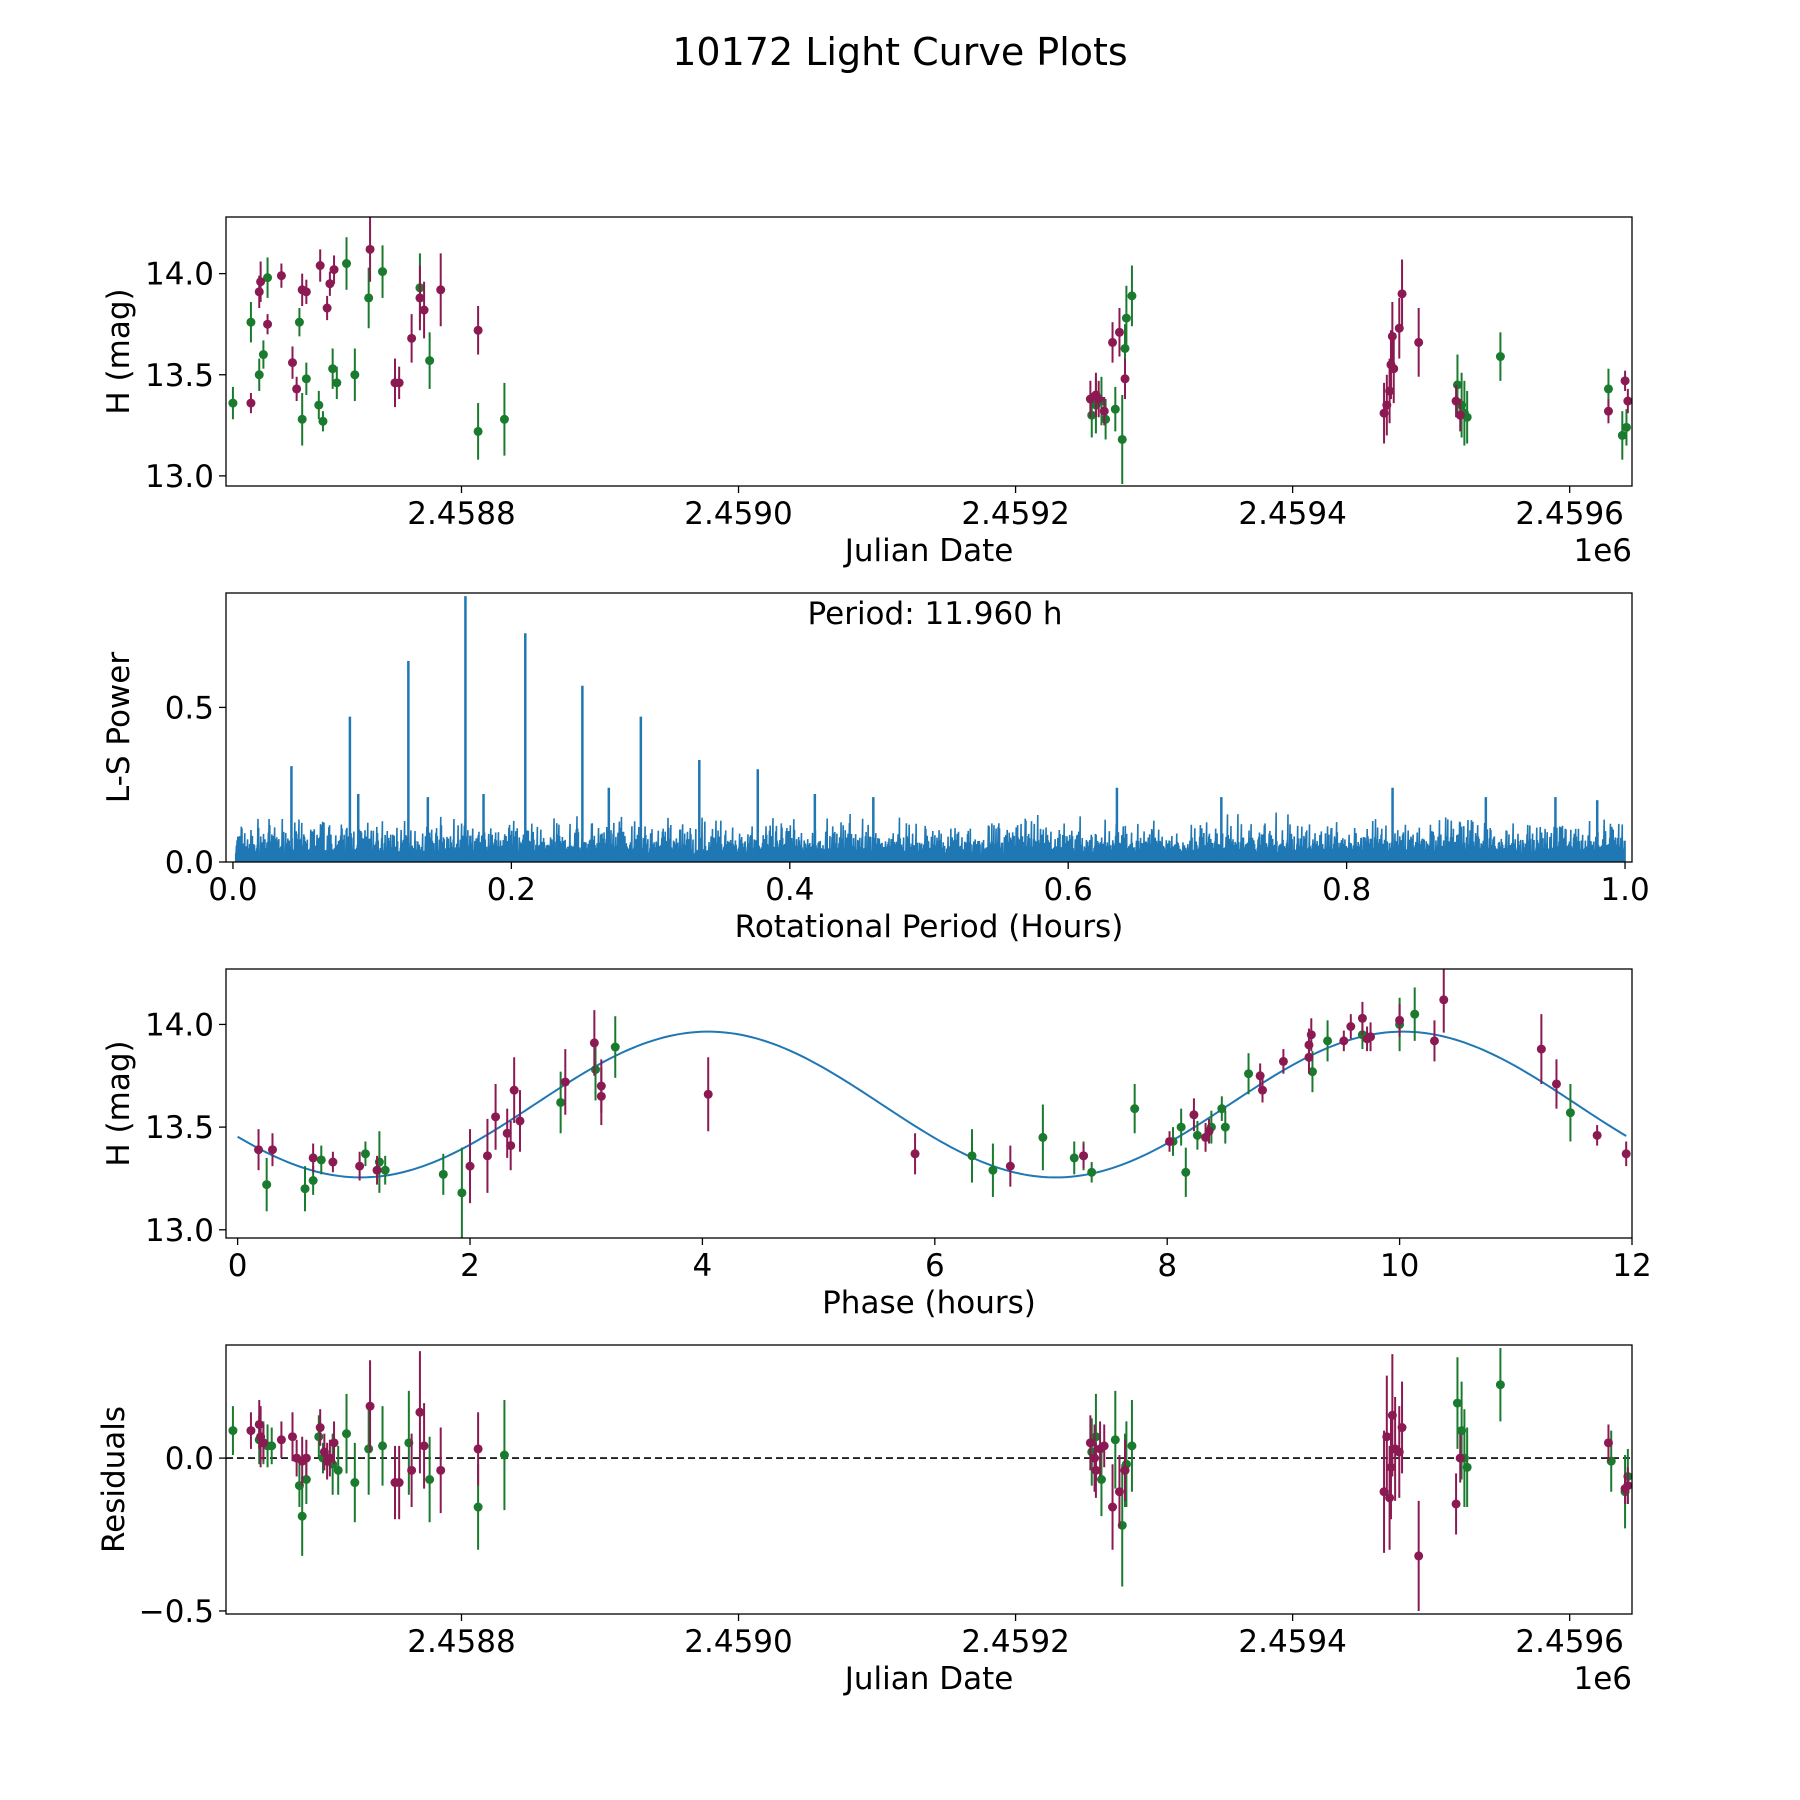 The image size is (1800, 1800). Describe the element at coordinates (1015, 1642) in the screenshot. I see `x-tick-label: 2.4592` at that location.